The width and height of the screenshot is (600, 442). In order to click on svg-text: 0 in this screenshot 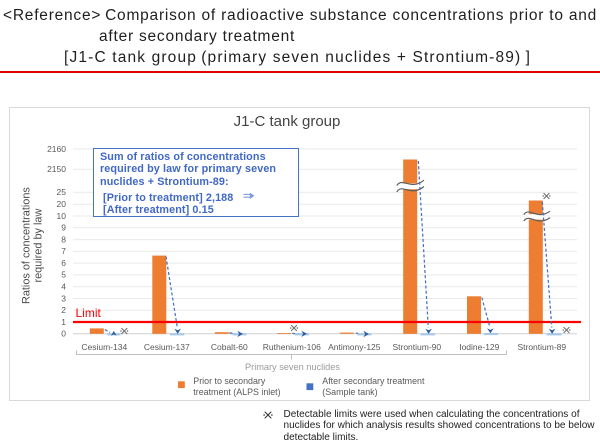, I will do `click(63, 334)`.